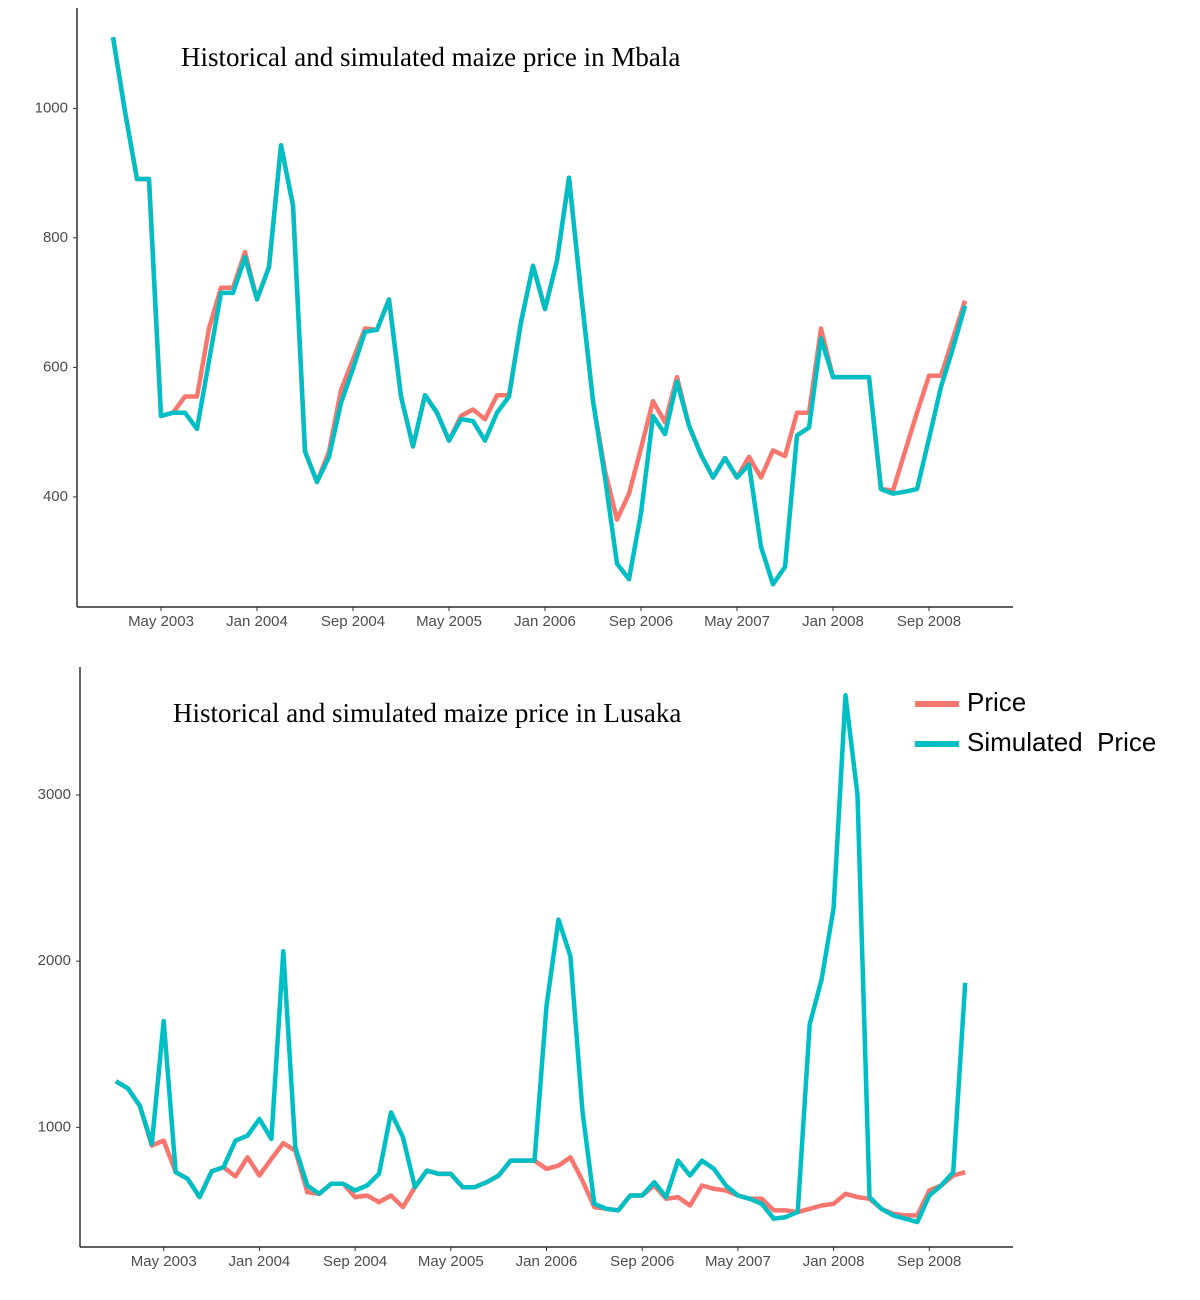 This screenshot has width=1200, height=1300. Describe the element at coordinates (54, 794) in the screenshot. I see `y-tick-label: 3000` at that location.